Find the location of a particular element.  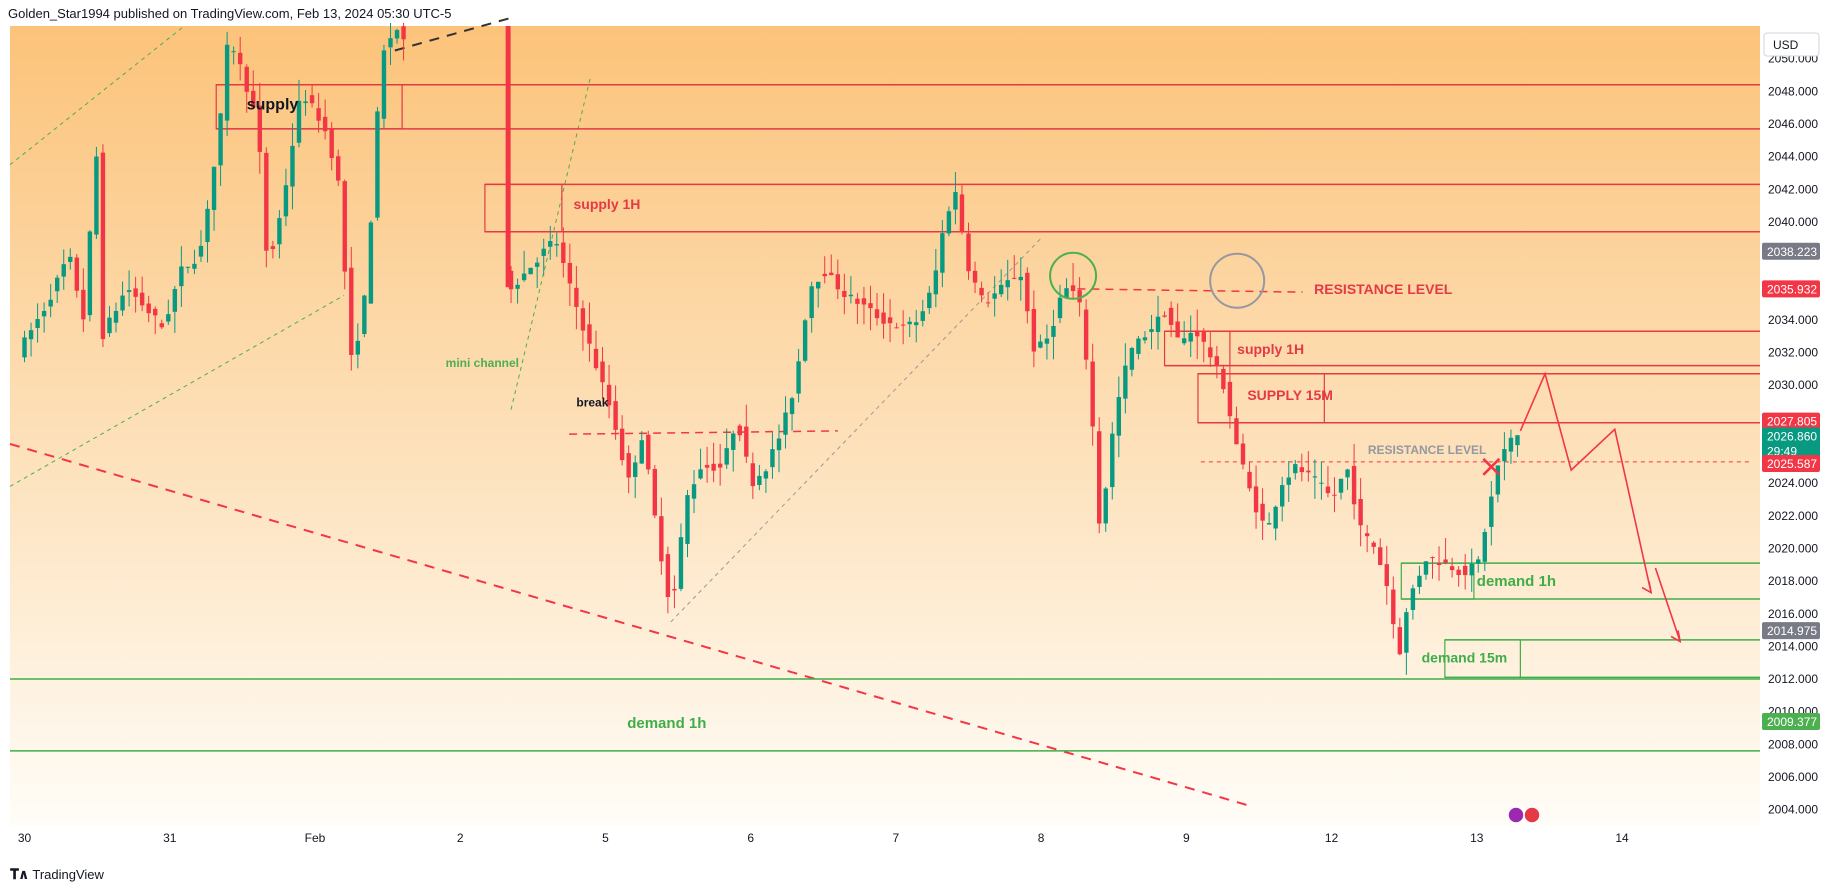

price-tag-6: 2009.377 is located at coordinates (1791, 722).